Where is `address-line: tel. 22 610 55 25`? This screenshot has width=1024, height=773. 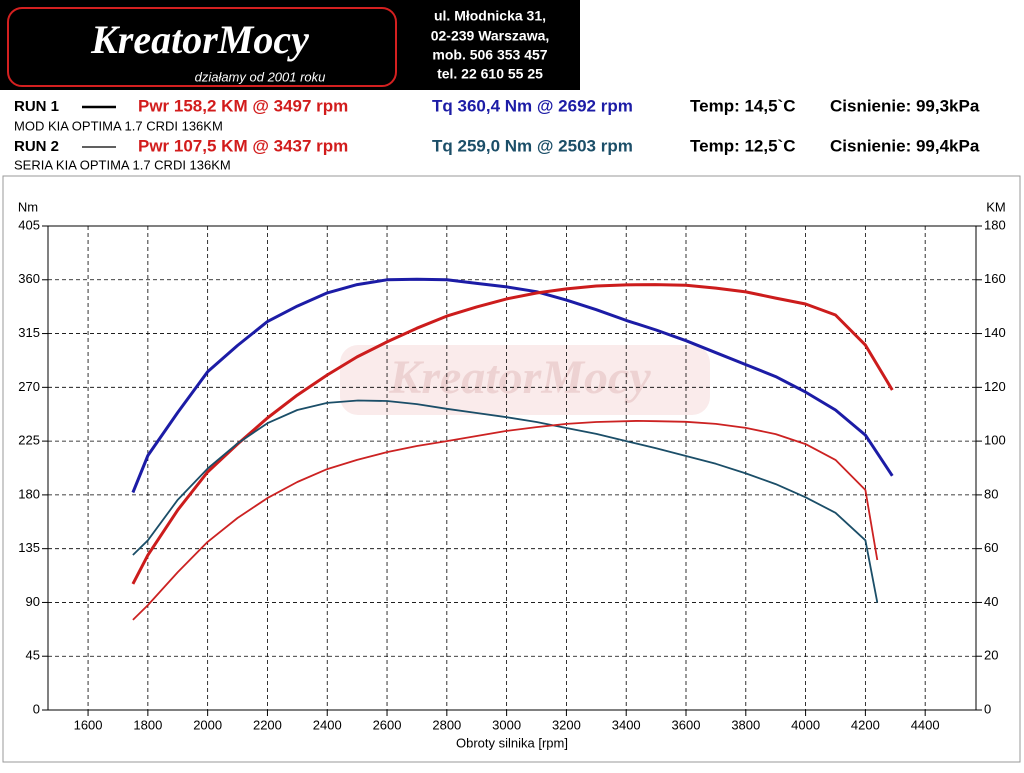 address-line: tel. 22 610 55 25 is located at coordinates (490, 74).